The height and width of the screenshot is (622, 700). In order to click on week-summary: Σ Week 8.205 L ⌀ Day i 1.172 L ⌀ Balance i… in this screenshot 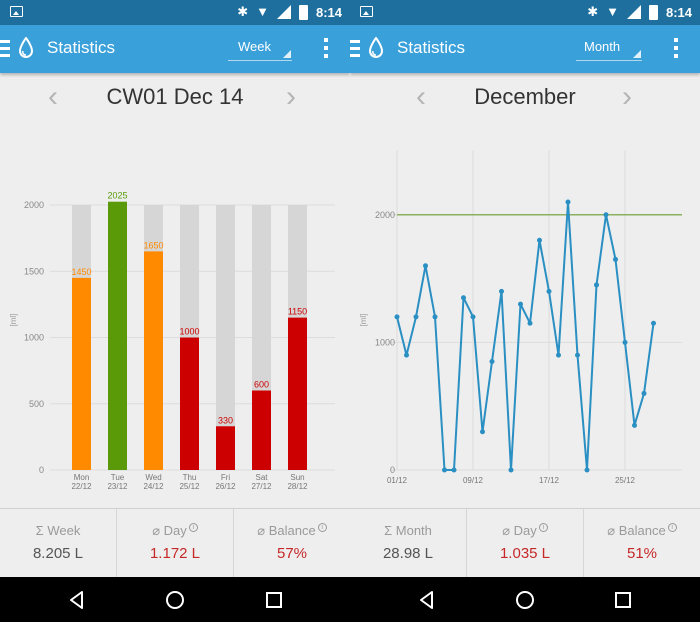, I will do `click(175, 542)`.